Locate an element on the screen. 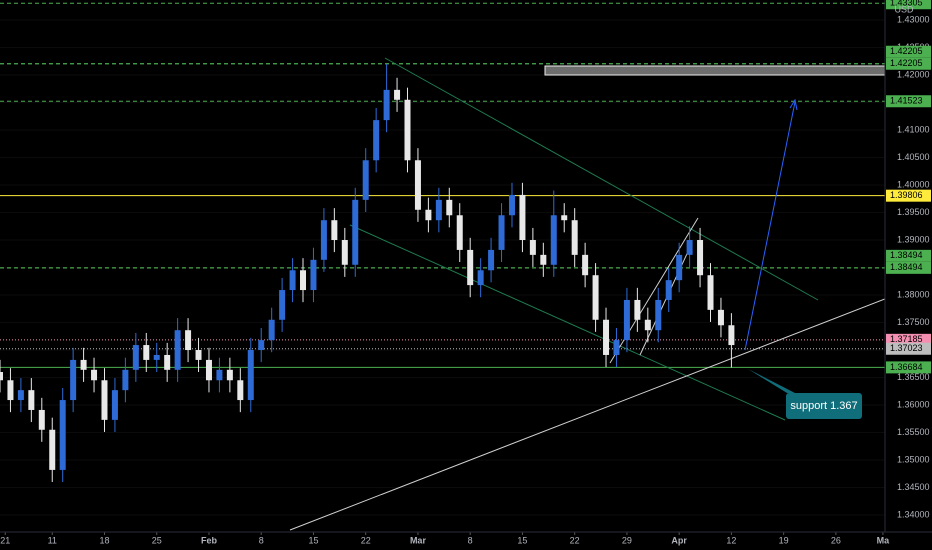  level-label: 1.37023 is located at coordinates (906, 348).